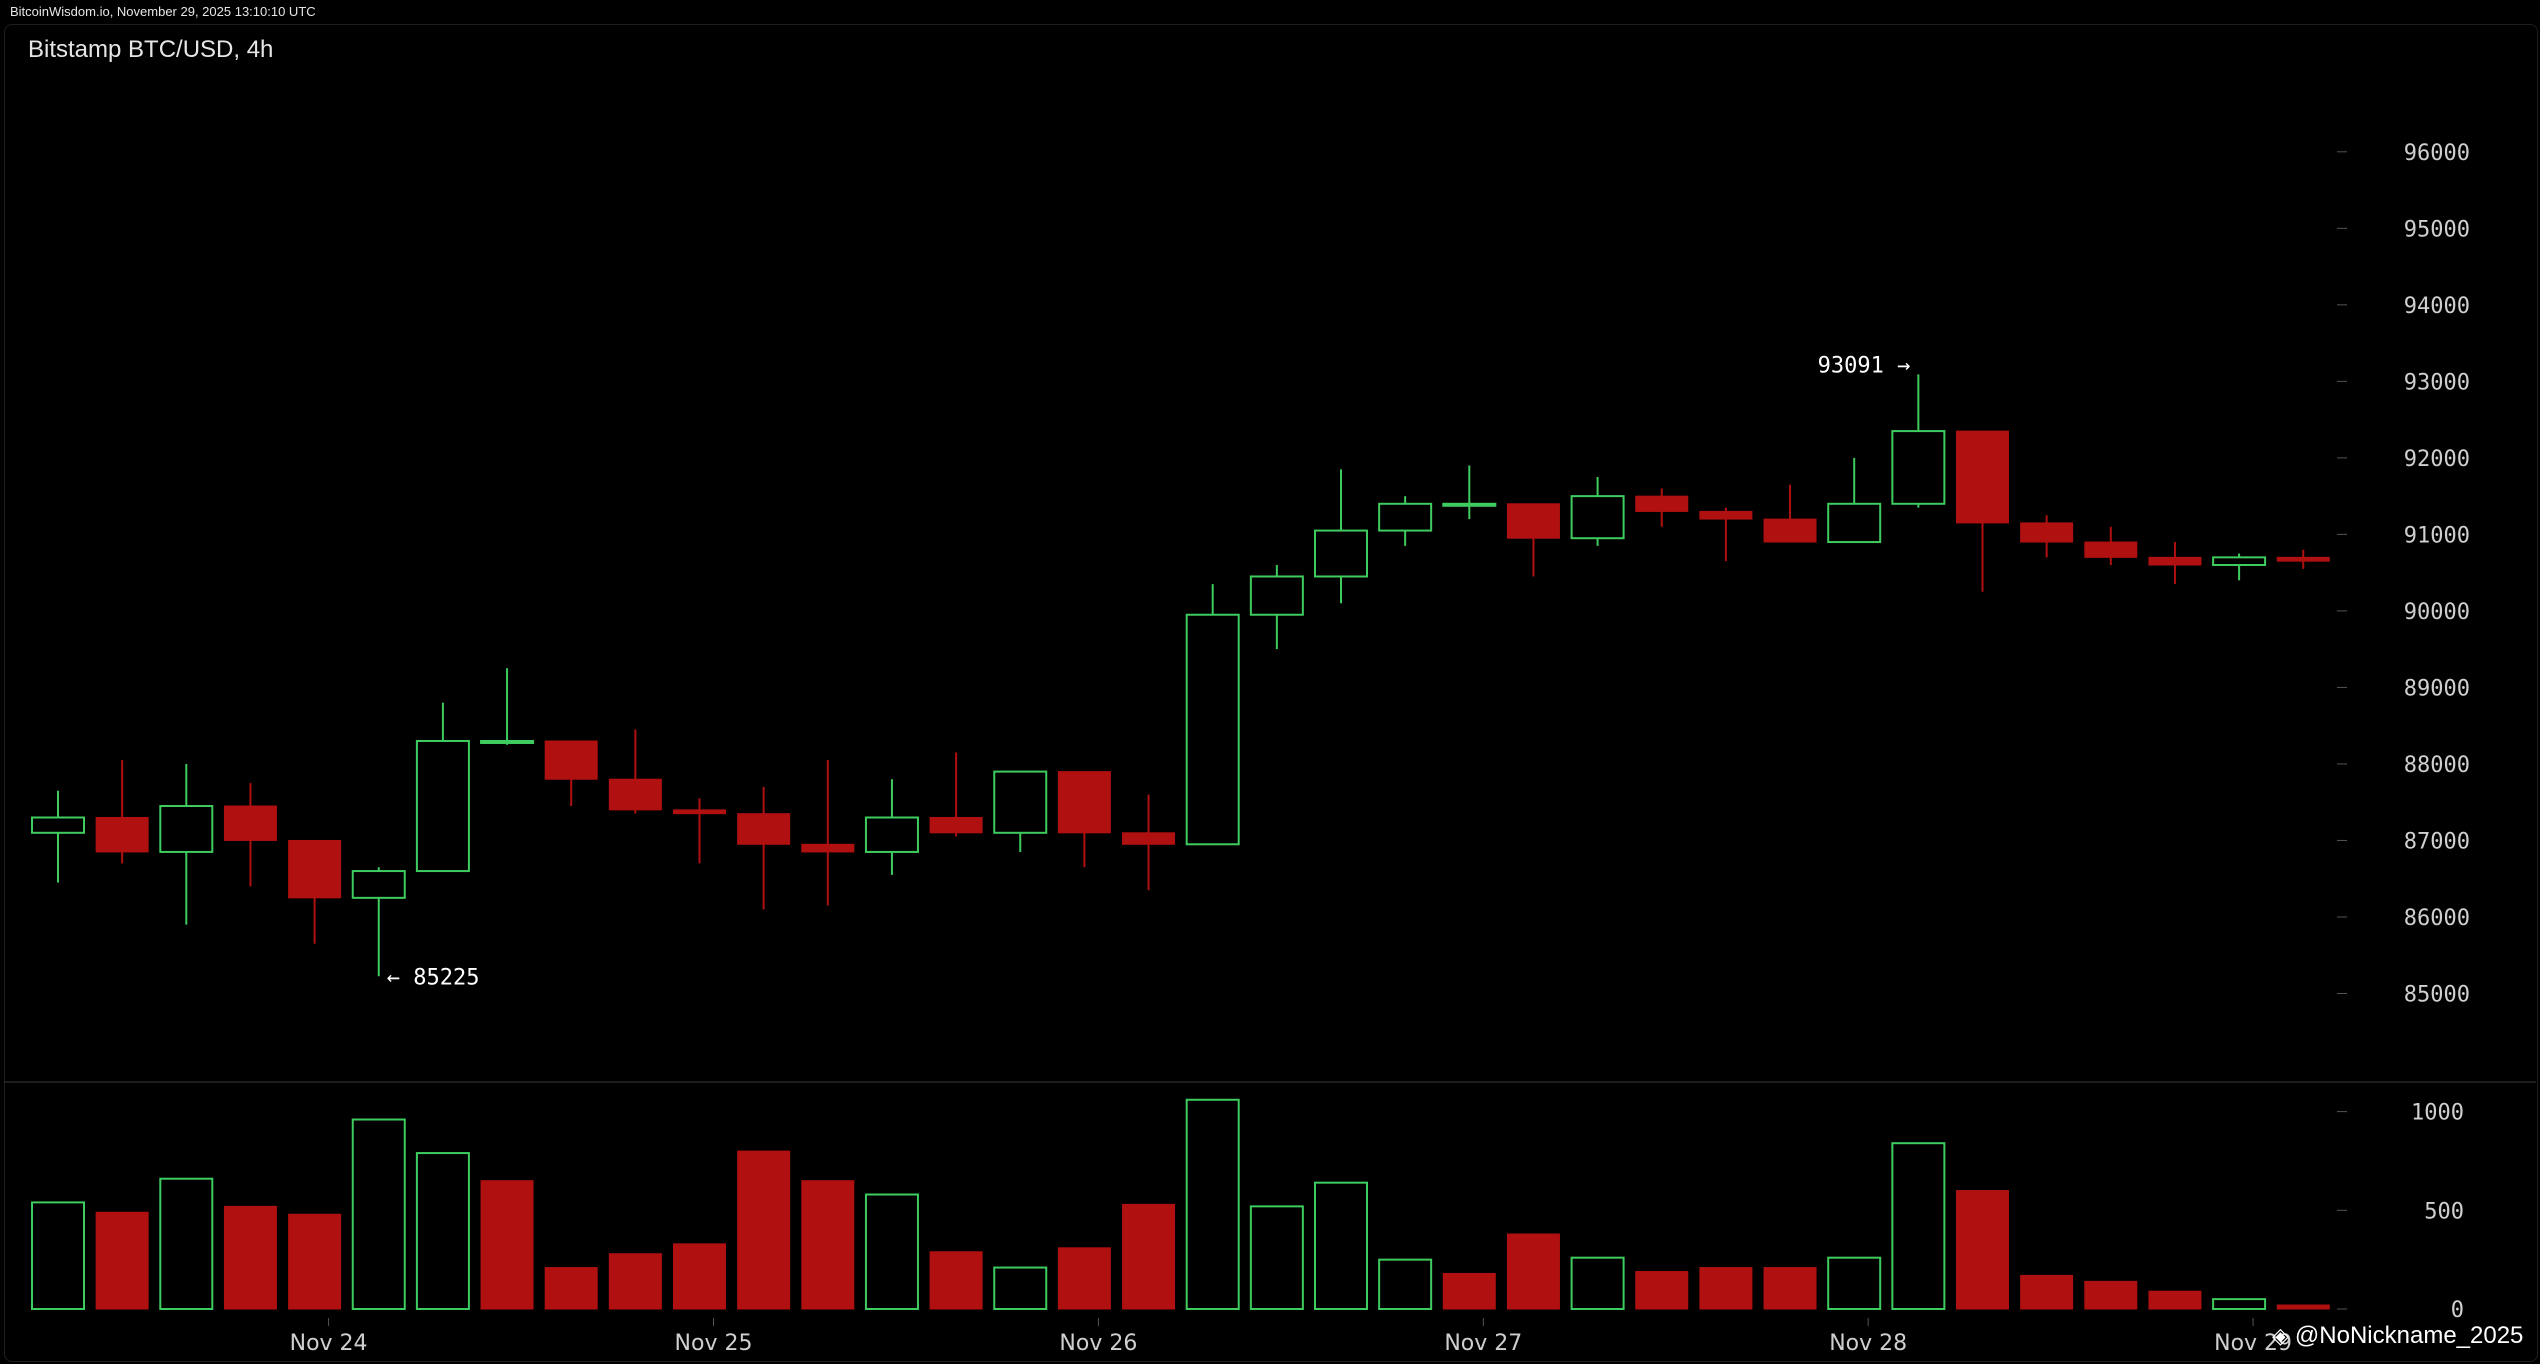  Describe the element at coordinates (2437, 306) in the screenshot. I see `price-tick-label: 94000` at that location.